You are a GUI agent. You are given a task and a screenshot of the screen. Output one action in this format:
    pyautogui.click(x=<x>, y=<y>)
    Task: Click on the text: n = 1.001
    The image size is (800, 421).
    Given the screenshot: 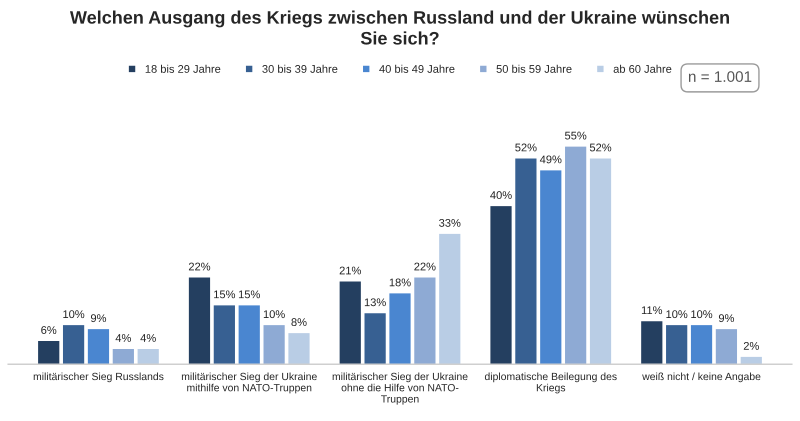 What is the action you would take?
    pyautogui.click(x=720, y=76)
    